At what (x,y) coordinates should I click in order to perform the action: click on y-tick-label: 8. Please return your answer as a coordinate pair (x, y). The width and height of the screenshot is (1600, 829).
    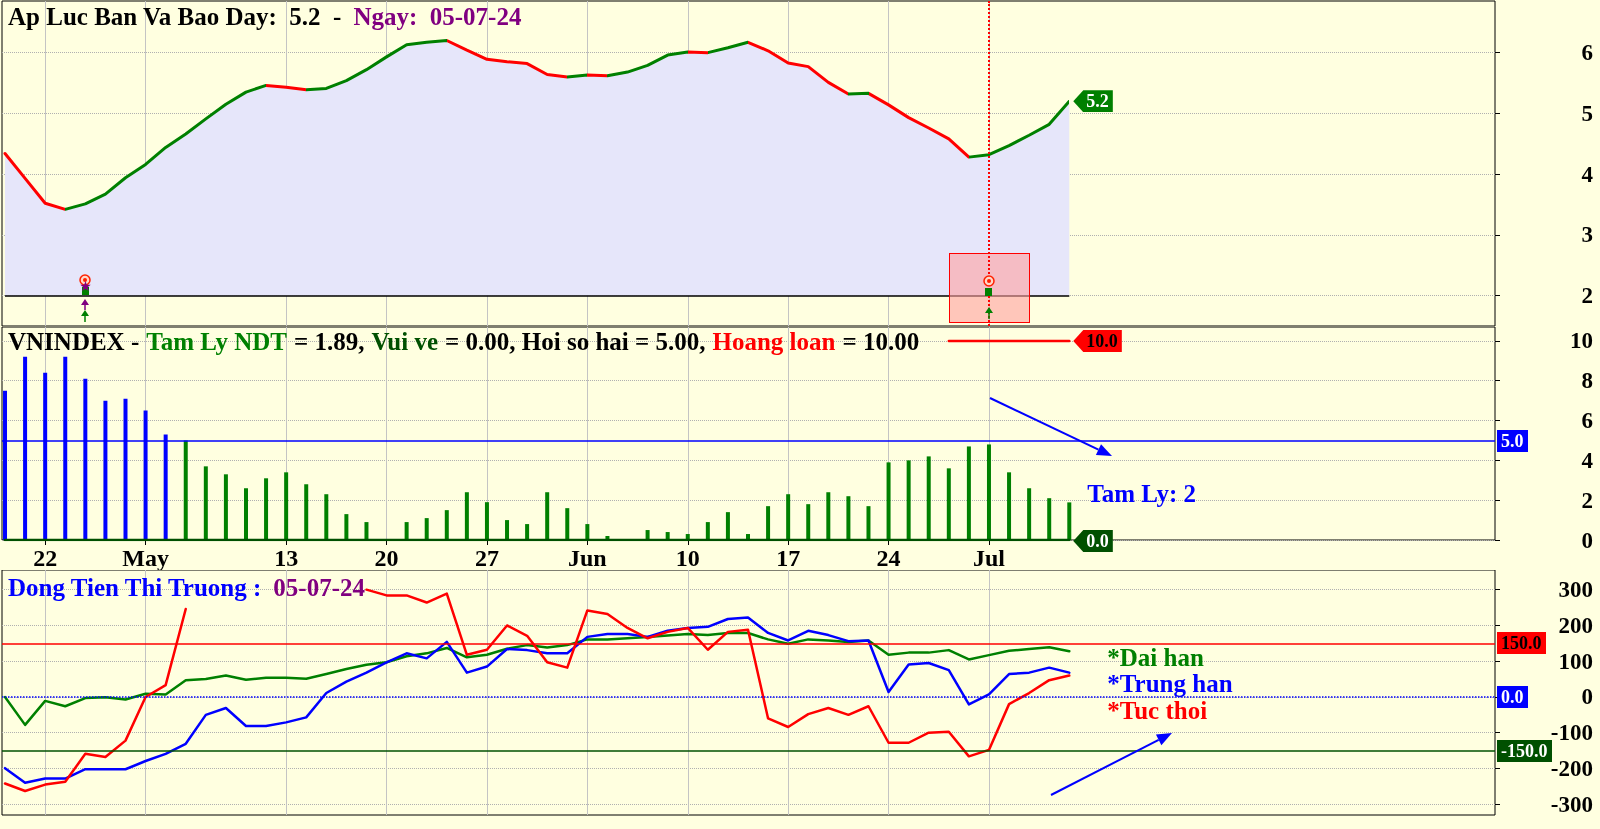
    Looking at the image, I should click on (1587, 381).